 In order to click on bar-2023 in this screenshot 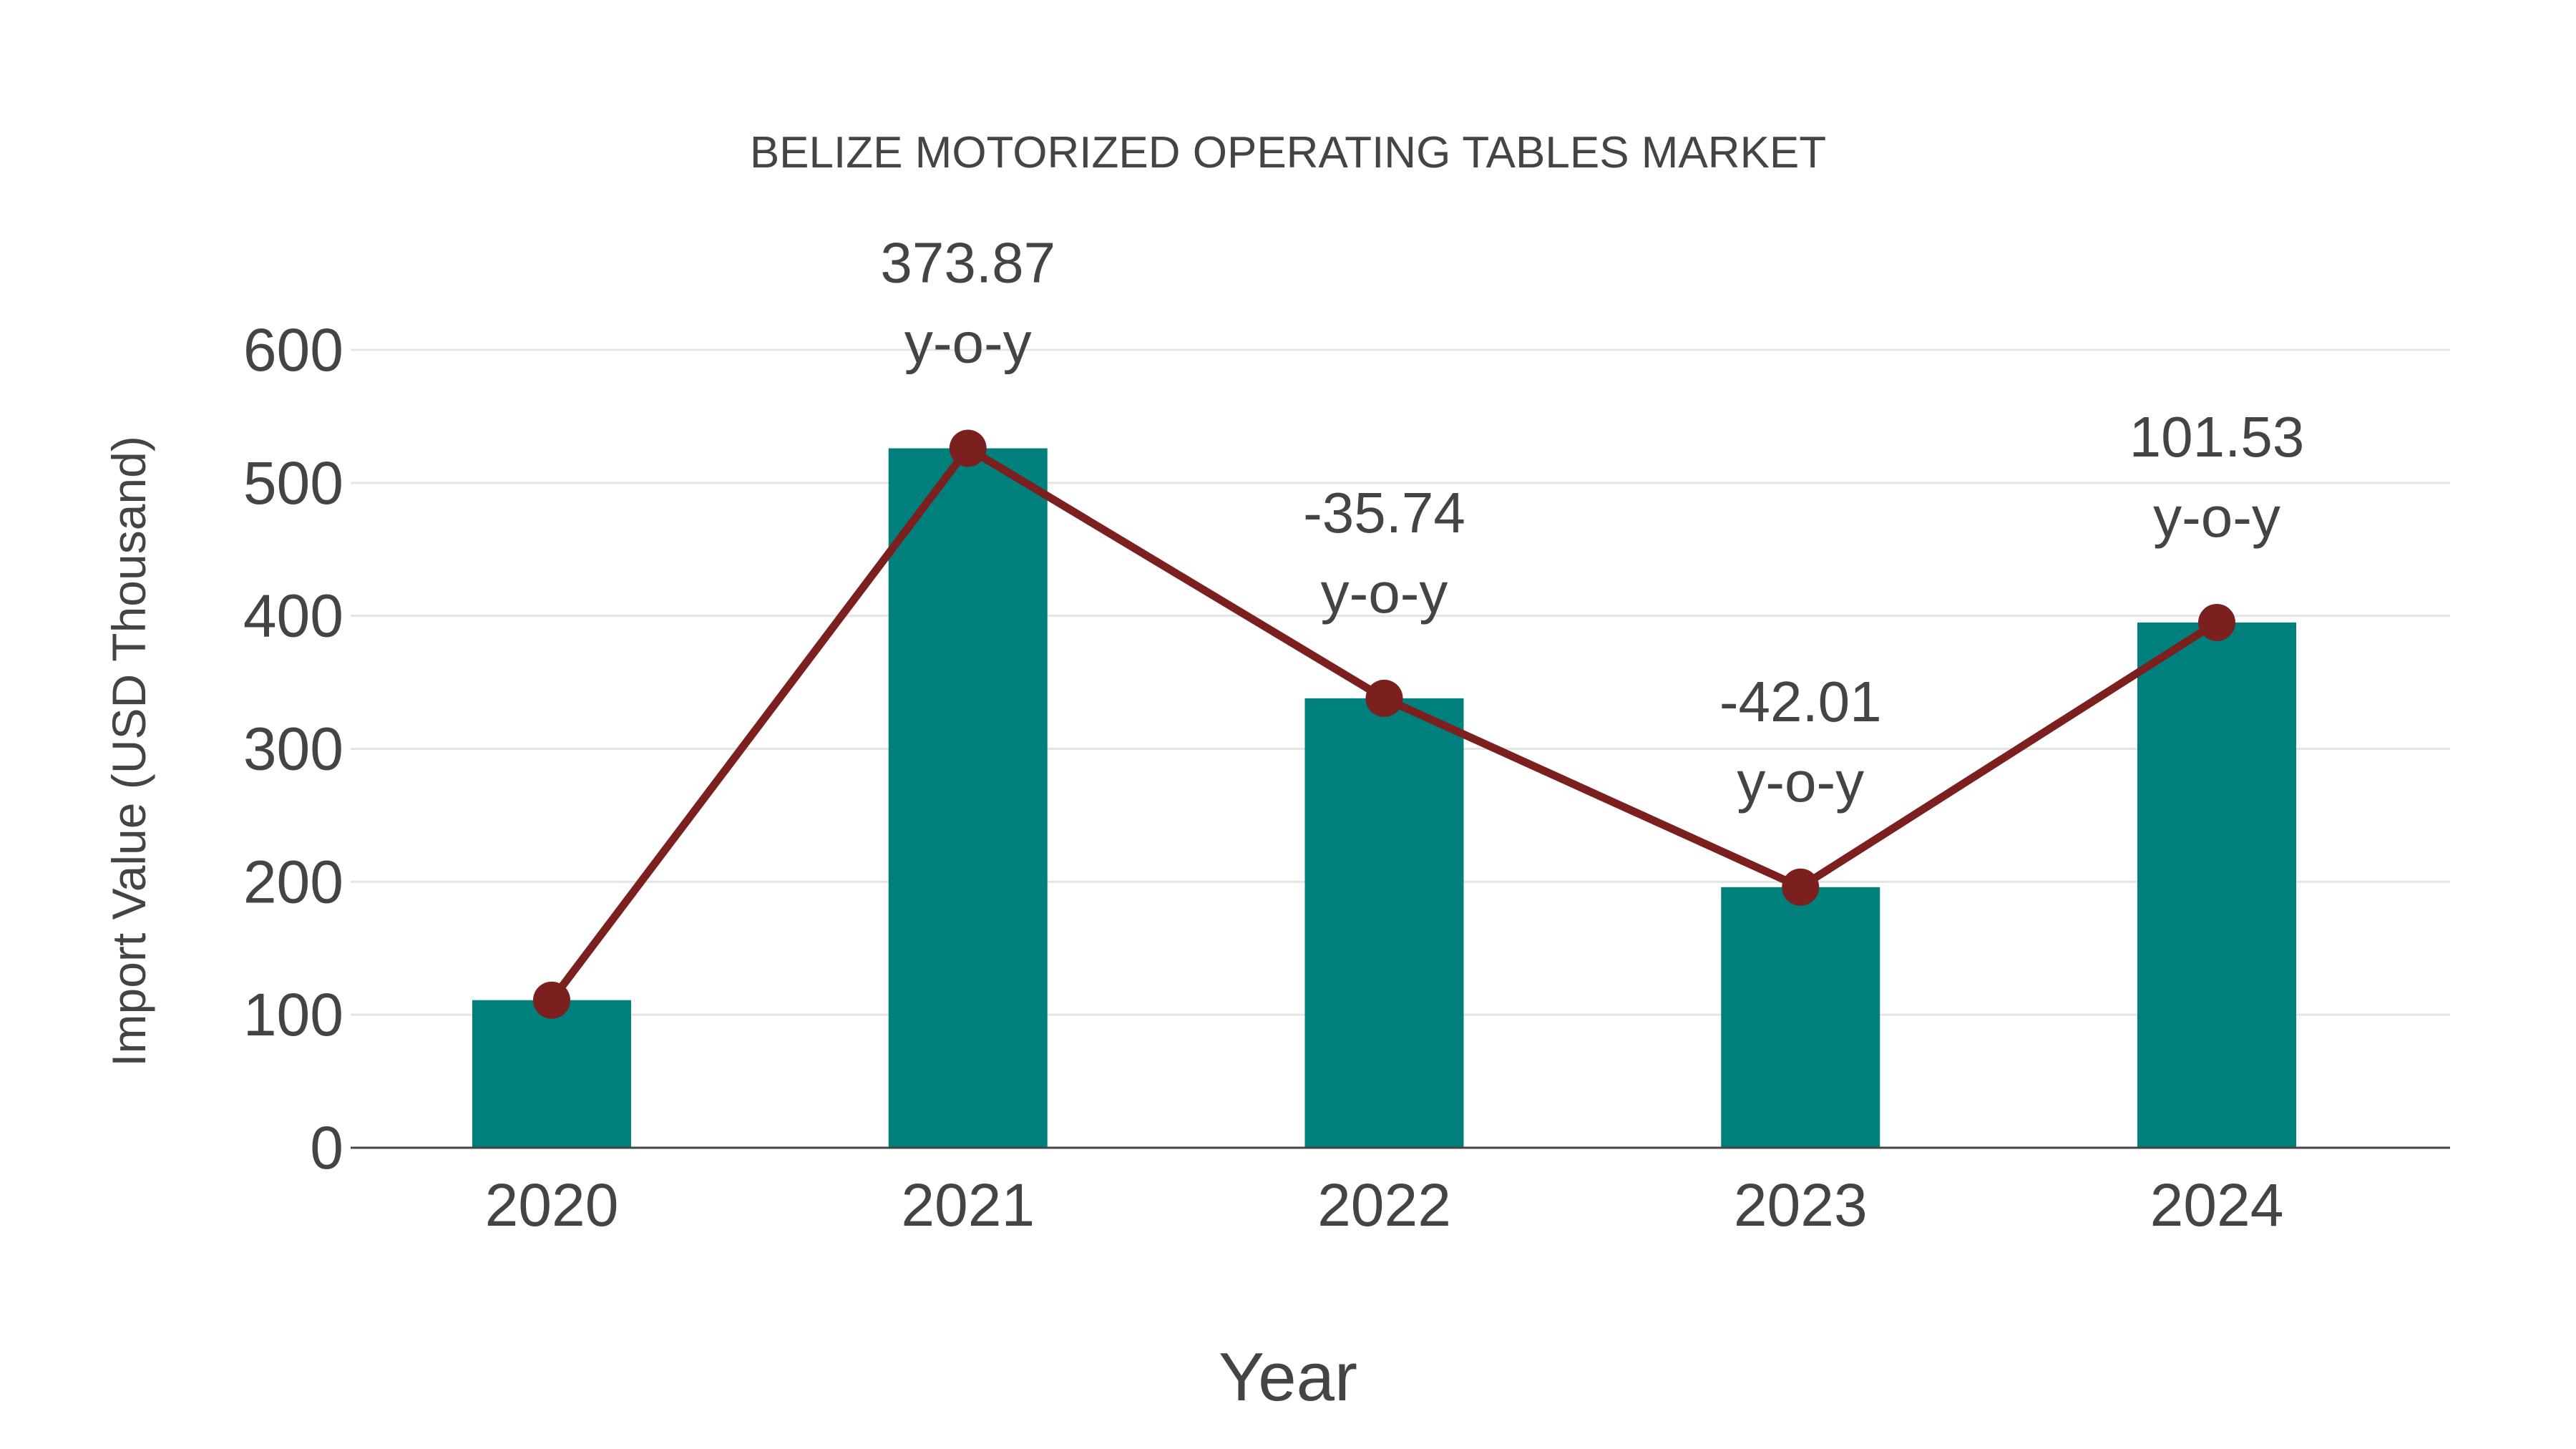, I will do `click(1800, 1017)`.